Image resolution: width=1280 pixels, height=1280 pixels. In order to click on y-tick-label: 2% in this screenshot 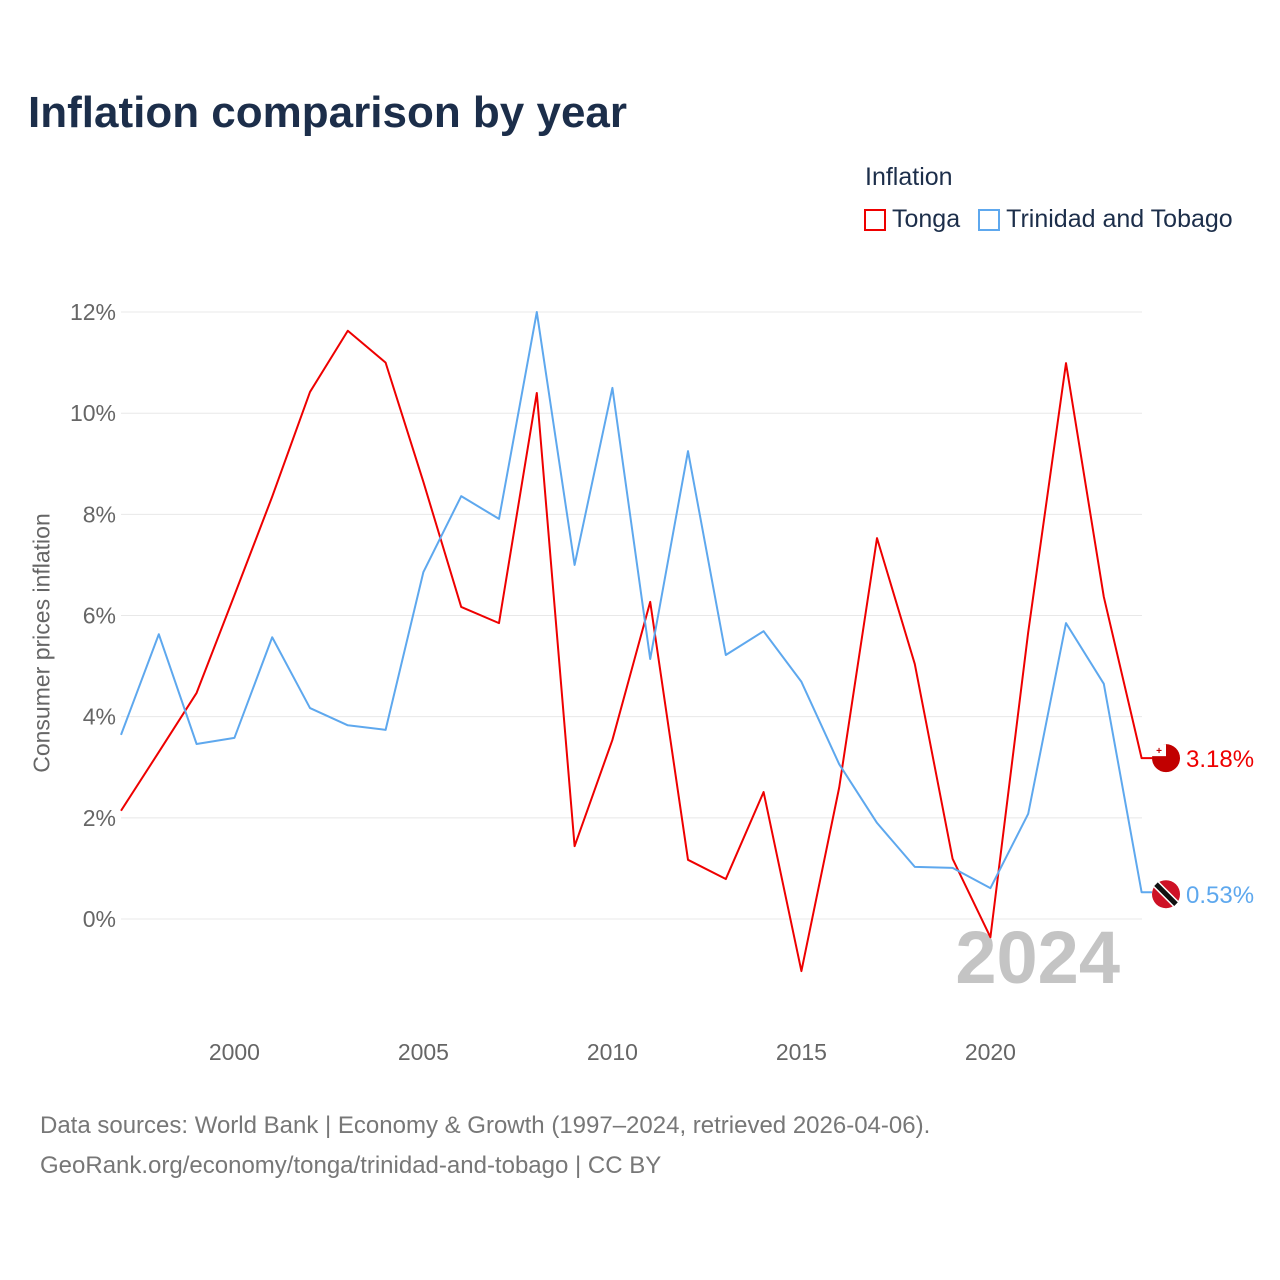, I will do `click(99, 818)`.